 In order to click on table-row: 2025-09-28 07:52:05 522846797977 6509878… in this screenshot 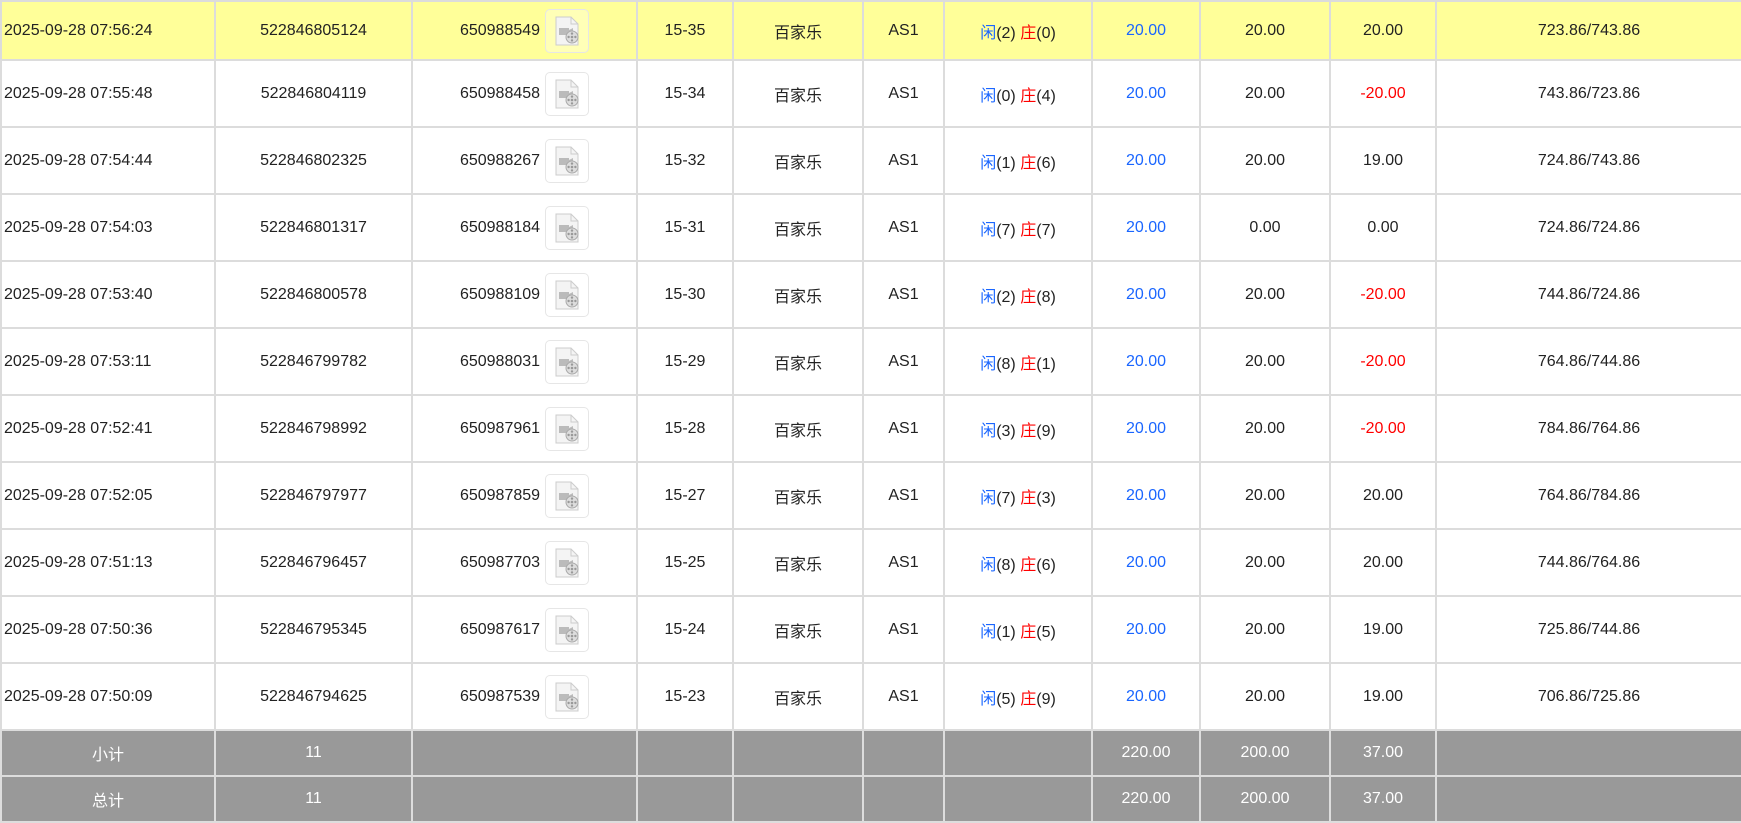, I will do `click(870, 495)`.